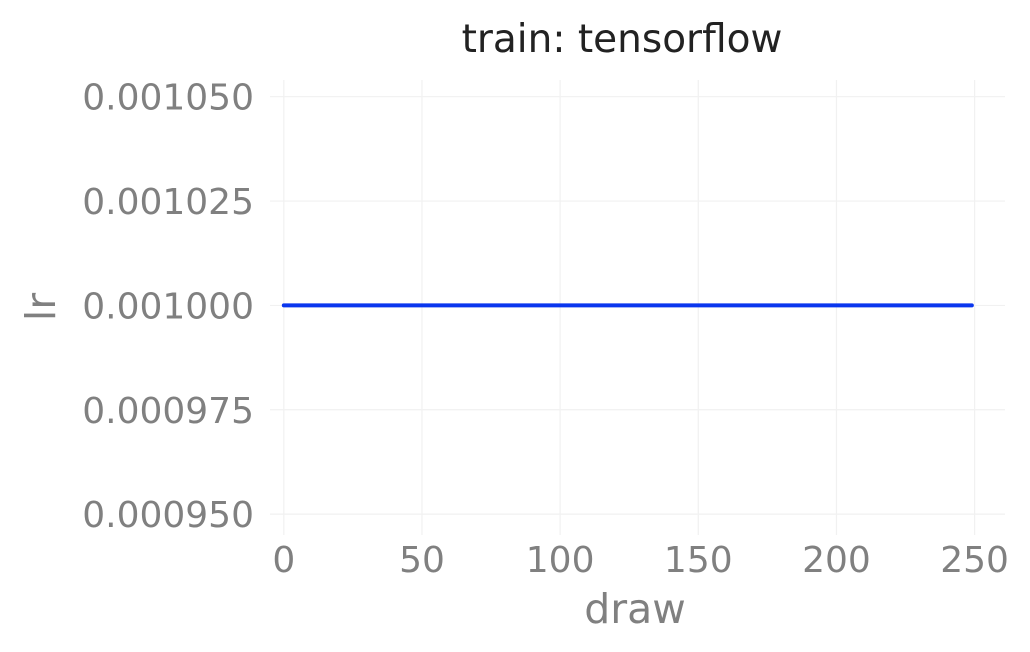  I want to click on x-tick-label: 0, so click(283, 560).